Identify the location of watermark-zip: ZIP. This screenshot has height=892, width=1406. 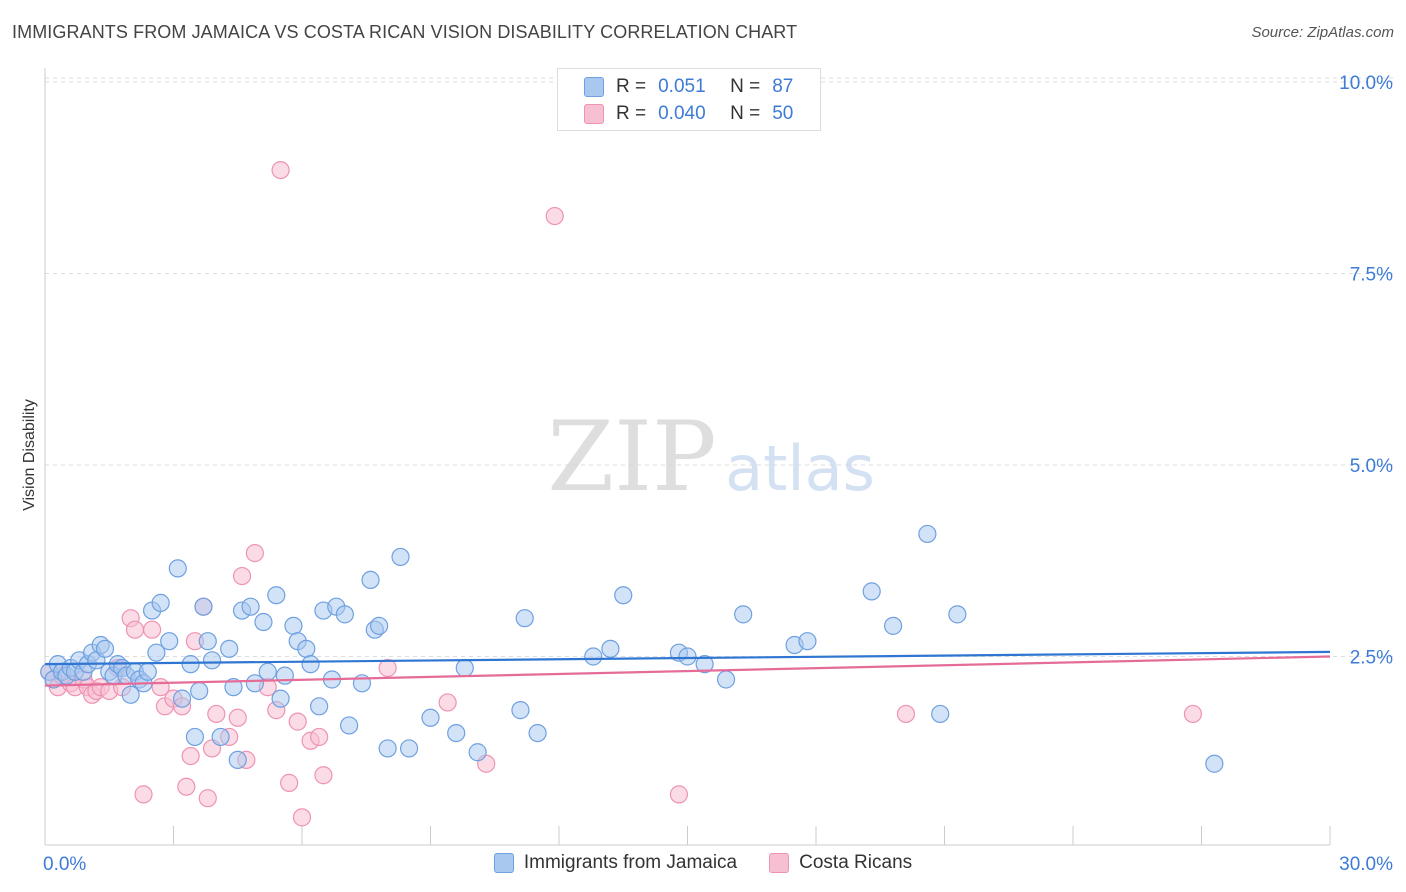
(631, 457).